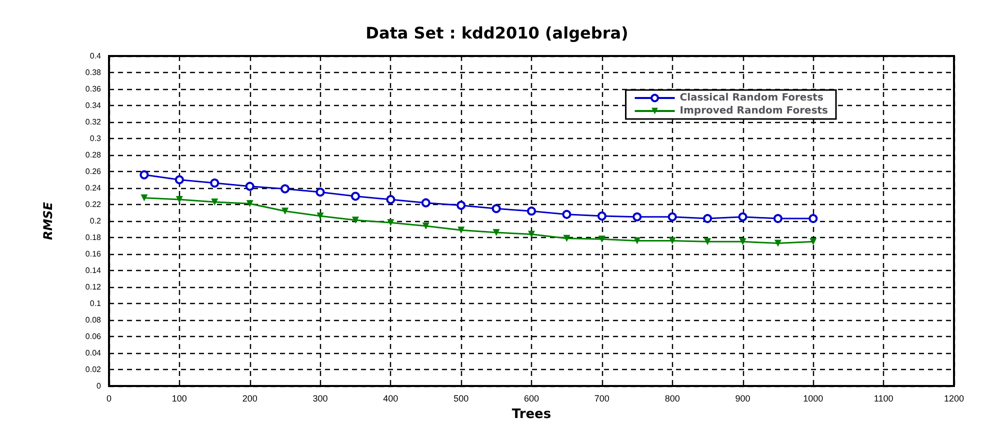 Image resolution: width=994 pixels, height=437 pixels. I want to click on y-tick-label: 0.12, so click(93, 287).